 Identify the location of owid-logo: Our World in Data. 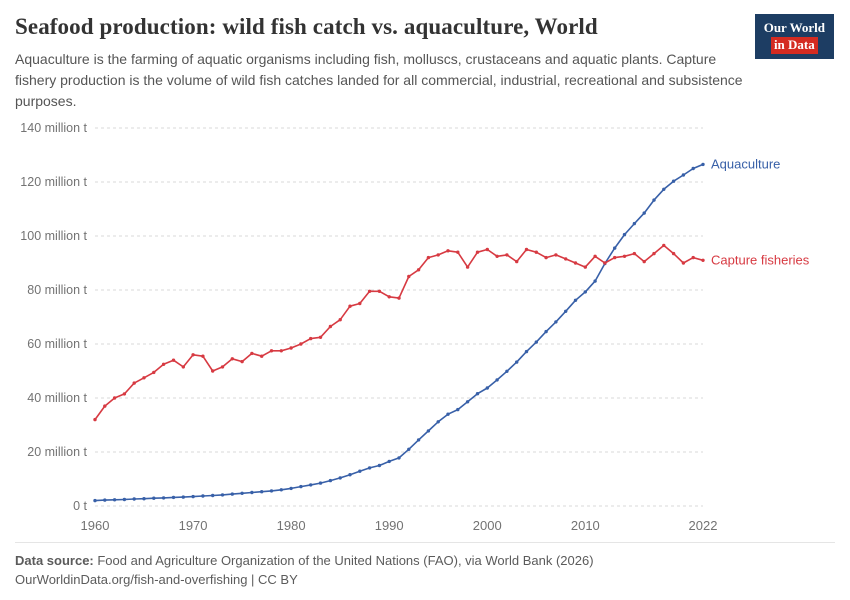
(794, 36).